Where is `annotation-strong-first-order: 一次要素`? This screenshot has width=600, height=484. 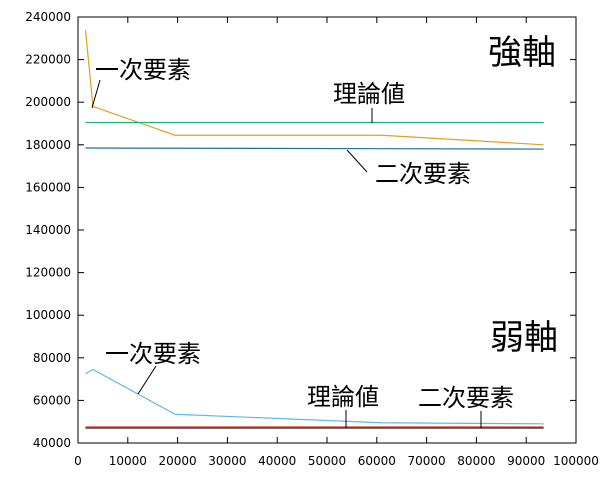
annotation-strong-first-order: 一次要素 is located at coordinates (143, 70).